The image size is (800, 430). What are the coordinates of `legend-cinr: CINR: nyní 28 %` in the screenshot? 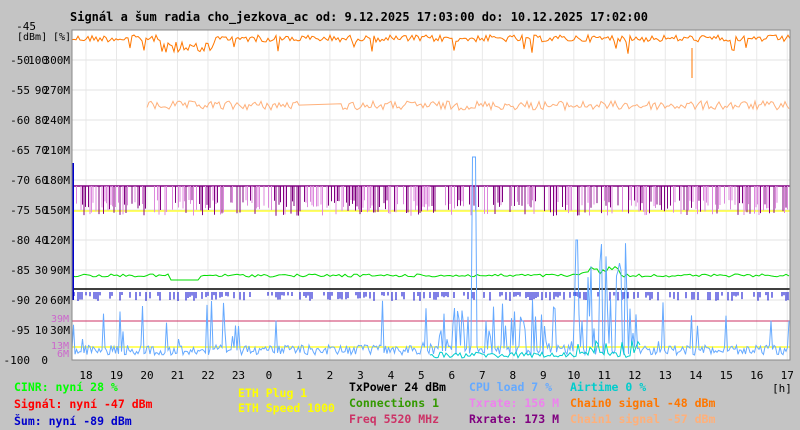 It's located at (66, 387).